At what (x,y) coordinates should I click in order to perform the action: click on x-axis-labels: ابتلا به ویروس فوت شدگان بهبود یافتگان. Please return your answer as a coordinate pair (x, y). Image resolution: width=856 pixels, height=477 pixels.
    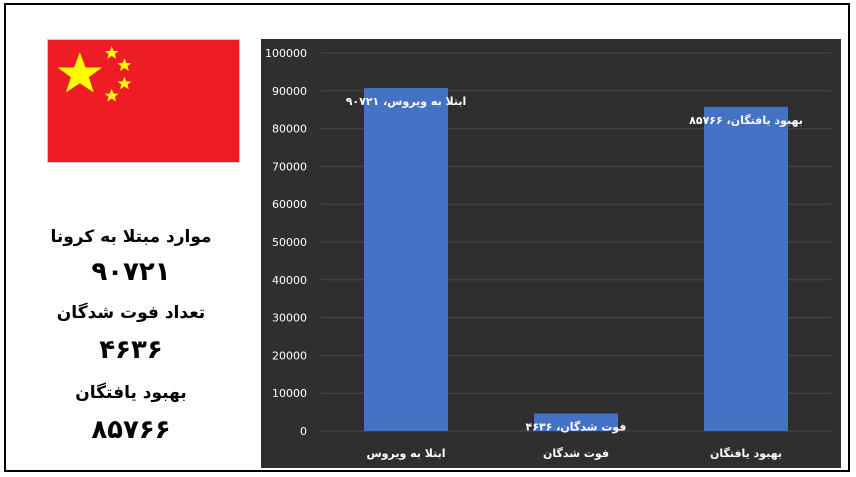
    Looking at the image, I should click on (574, 453).